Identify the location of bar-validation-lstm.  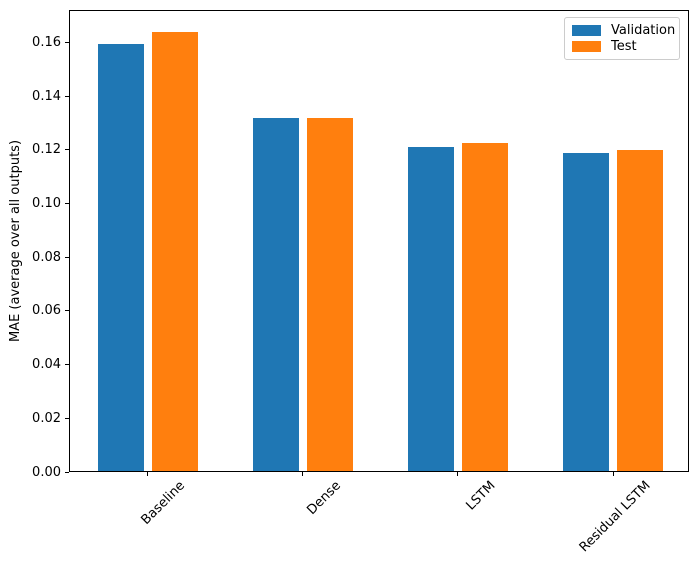
(430, 309).